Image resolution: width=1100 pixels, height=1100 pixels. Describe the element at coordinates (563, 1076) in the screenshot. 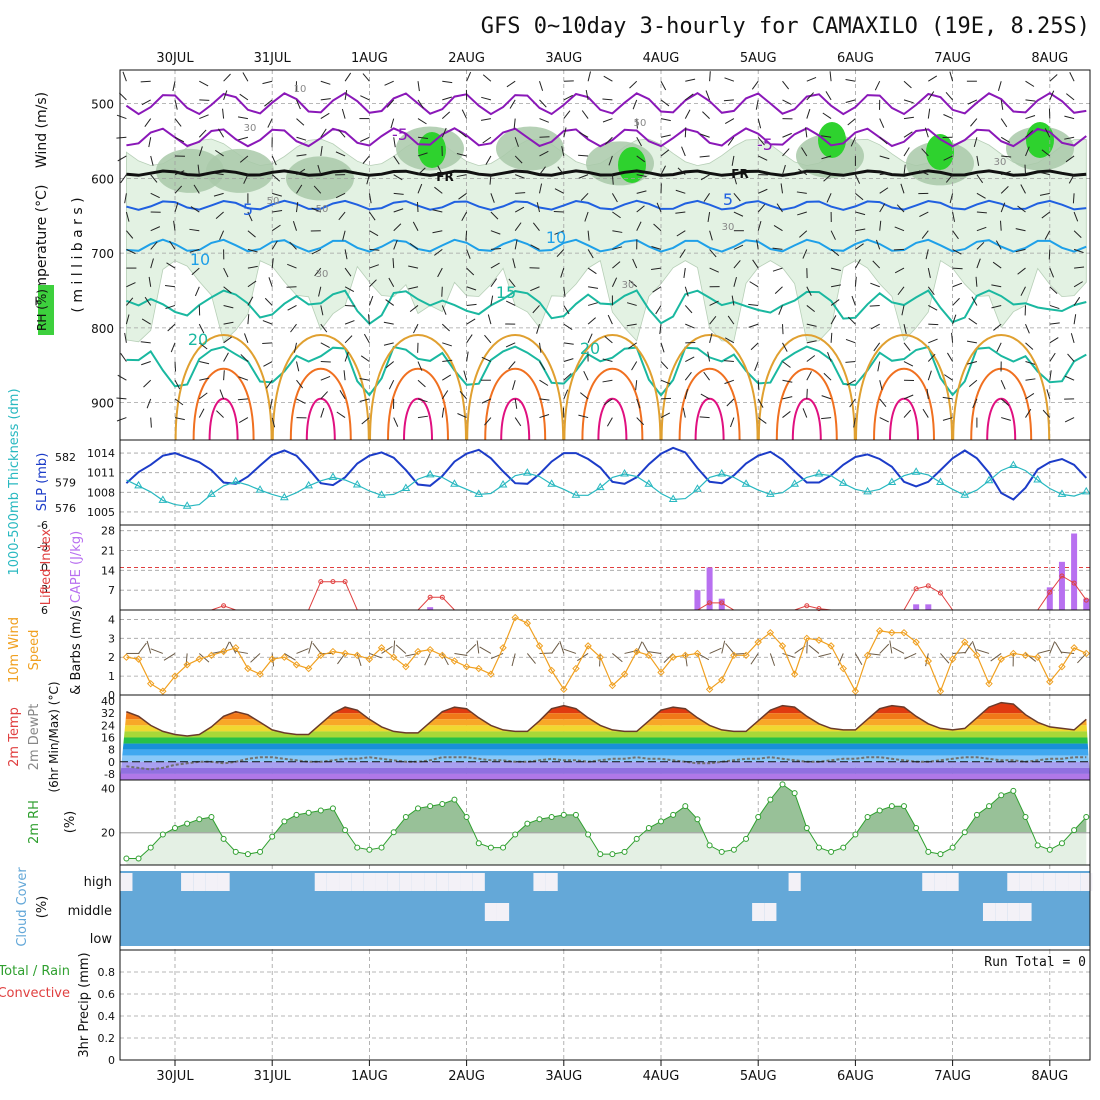

I see `date-label-bottom: 3AUG` at that location.